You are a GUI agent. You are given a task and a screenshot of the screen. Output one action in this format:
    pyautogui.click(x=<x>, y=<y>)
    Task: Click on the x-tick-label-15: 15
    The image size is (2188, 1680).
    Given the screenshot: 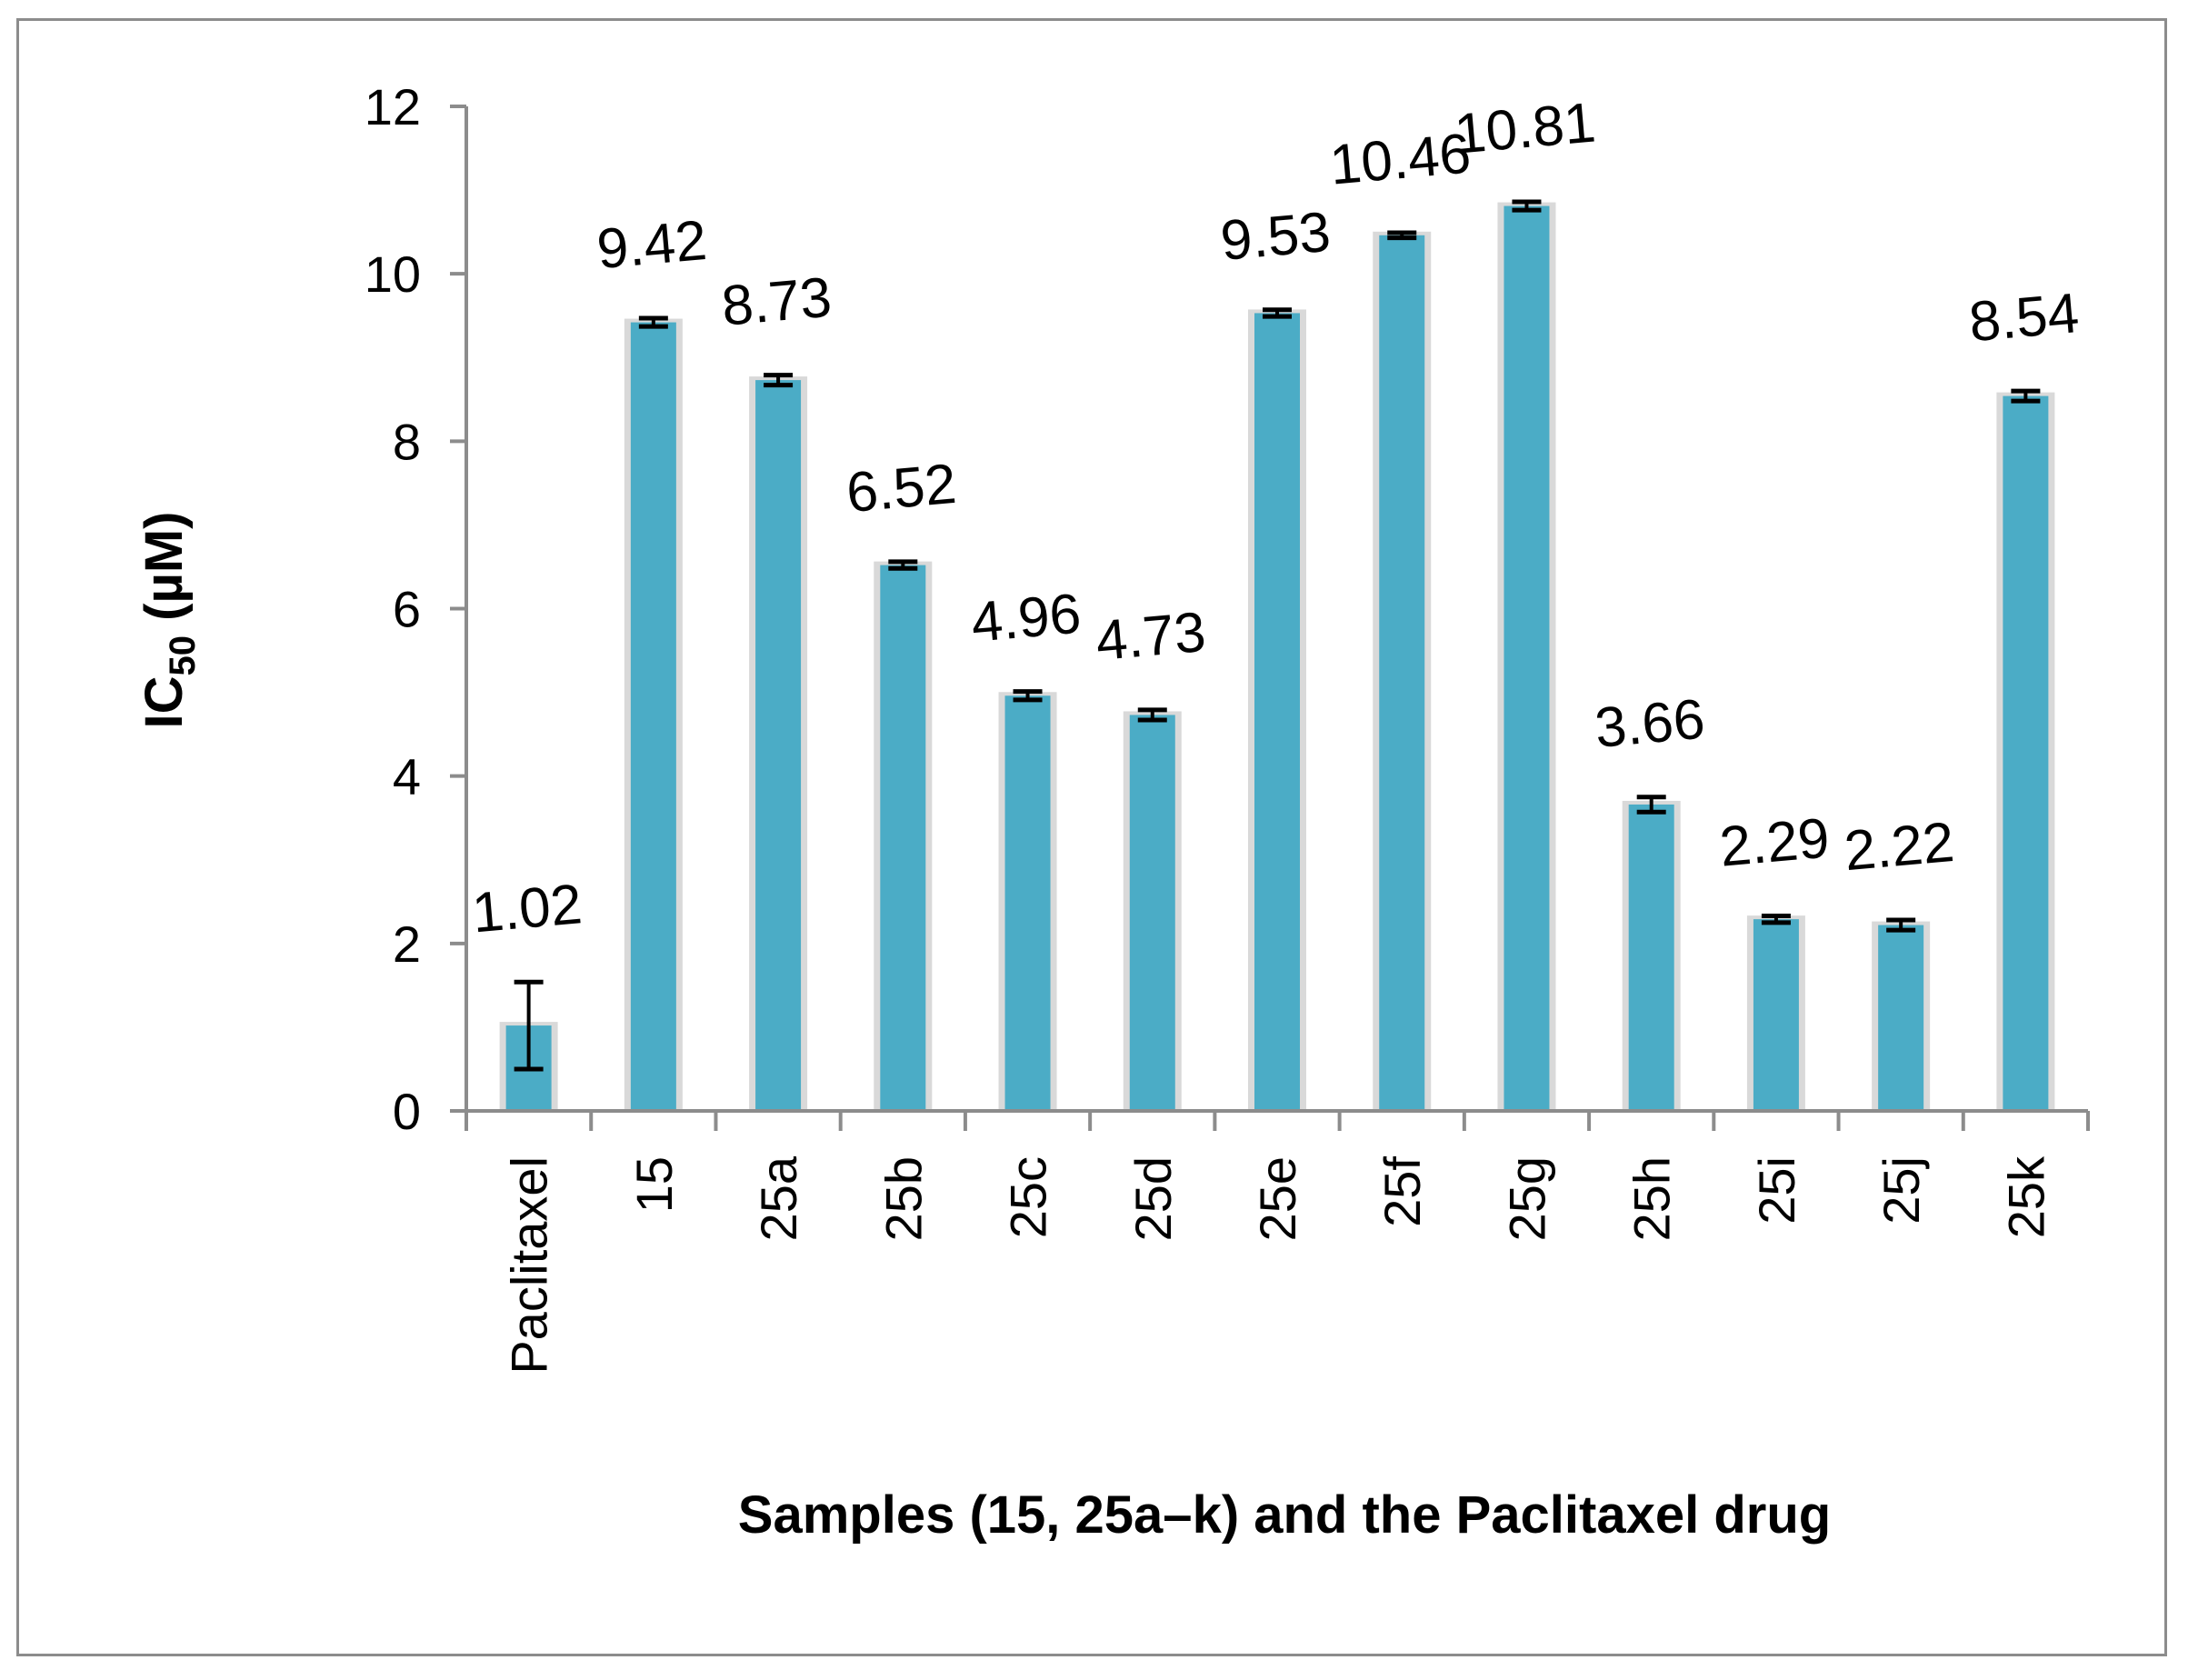 What is the action you would take?
    pyautogui.click(x=654, y=1184)
    